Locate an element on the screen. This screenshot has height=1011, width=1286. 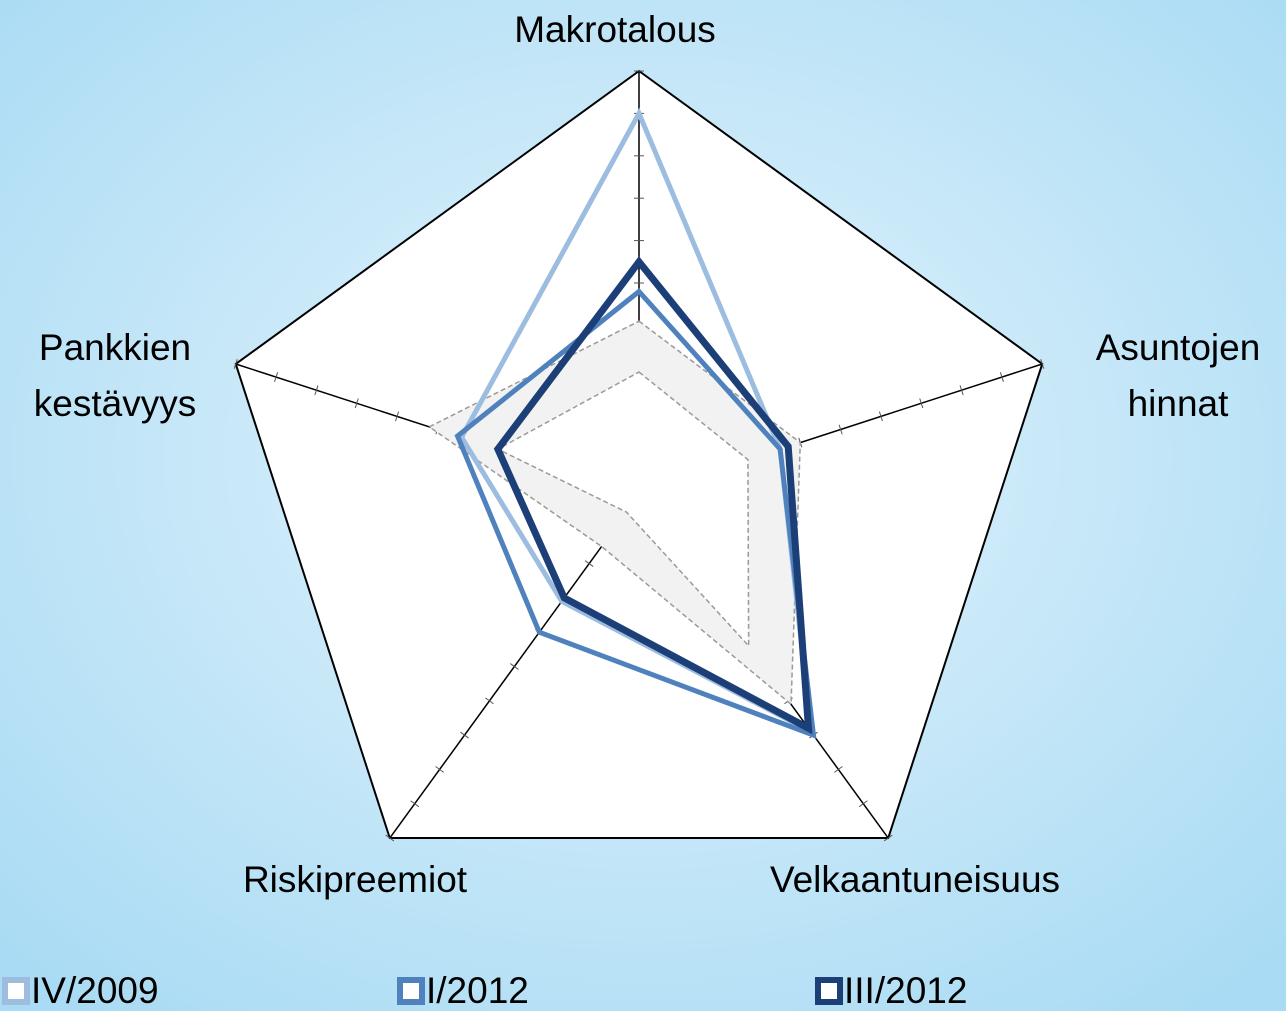
axis-label: kestävyys is located at coordinates (115, 403).